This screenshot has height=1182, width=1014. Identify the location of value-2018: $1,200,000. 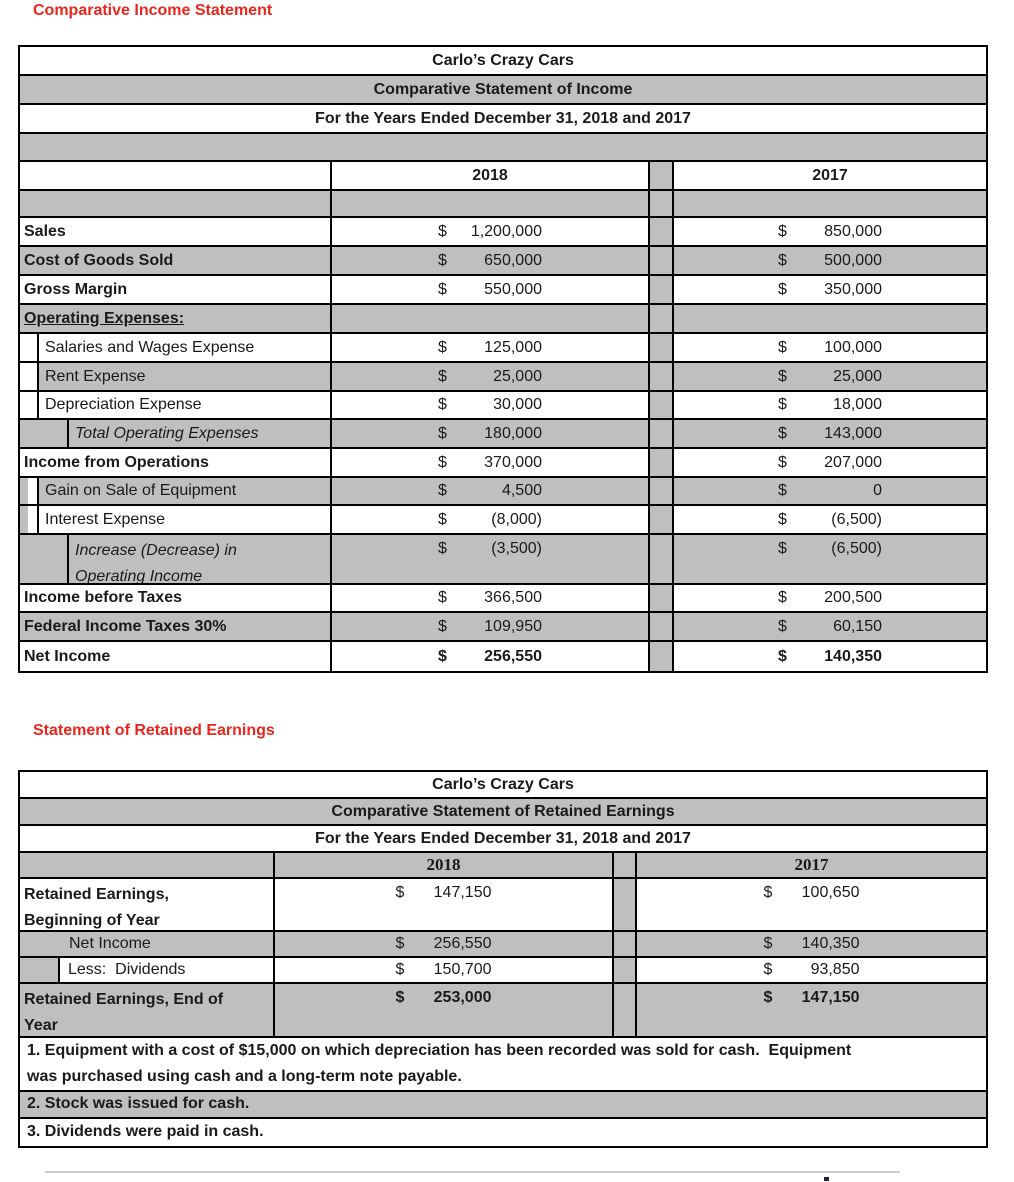
(491, 231).